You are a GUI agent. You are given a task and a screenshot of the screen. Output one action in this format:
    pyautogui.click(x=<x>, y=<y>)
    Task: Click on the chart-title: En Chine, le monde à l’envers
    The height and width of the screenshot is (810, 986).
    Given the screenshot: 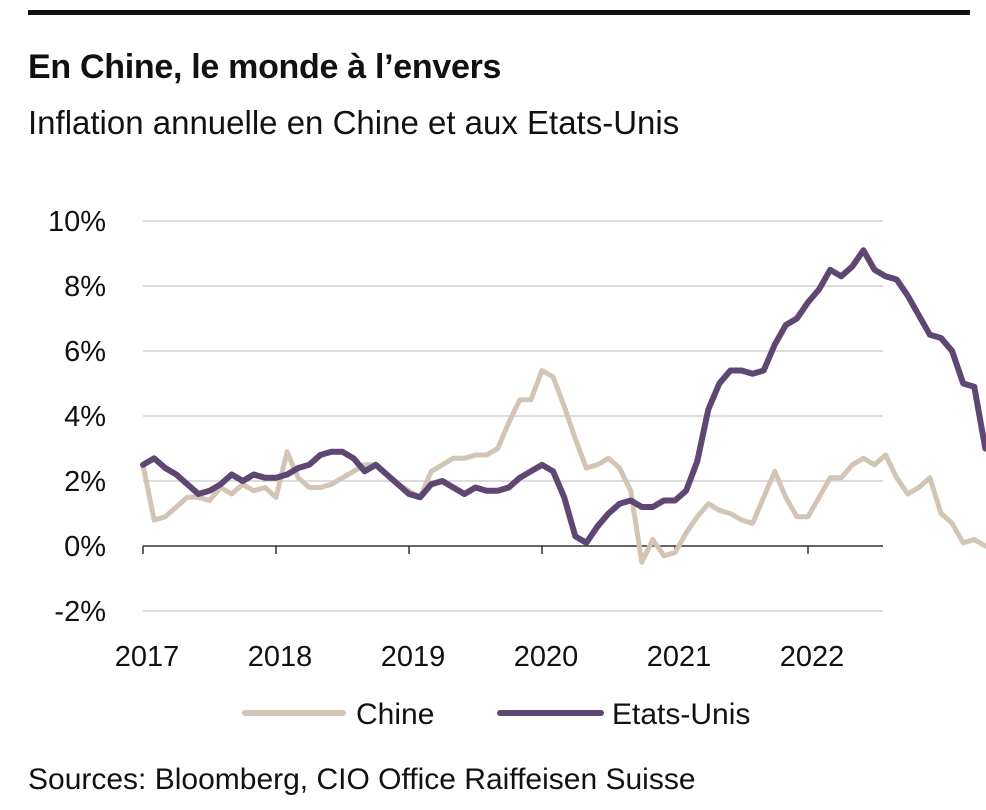 What is the action you would take?
    pyautogui.click(x=265, y=67)
    